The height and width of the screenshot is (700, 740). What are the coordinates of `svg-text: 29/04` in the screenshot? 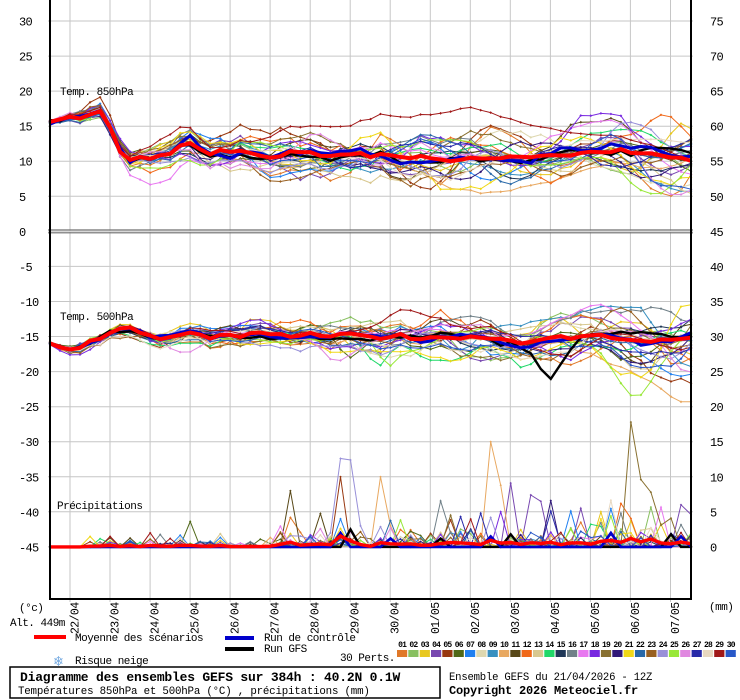 It's located at (356, 618).